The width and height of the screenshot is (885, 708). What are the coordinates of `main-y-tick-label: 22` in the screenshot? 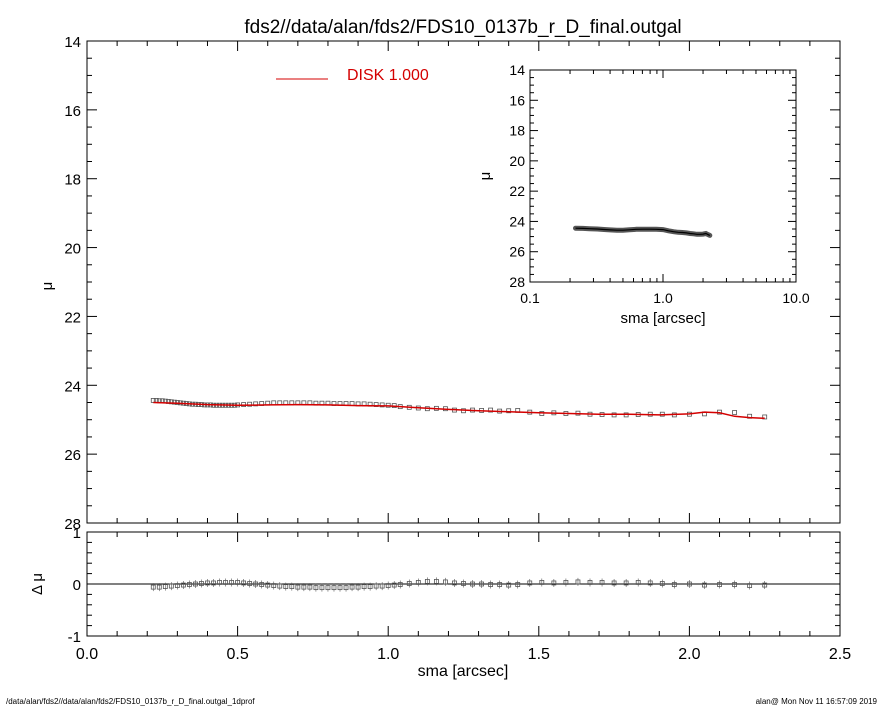 It's located at (72, 317).